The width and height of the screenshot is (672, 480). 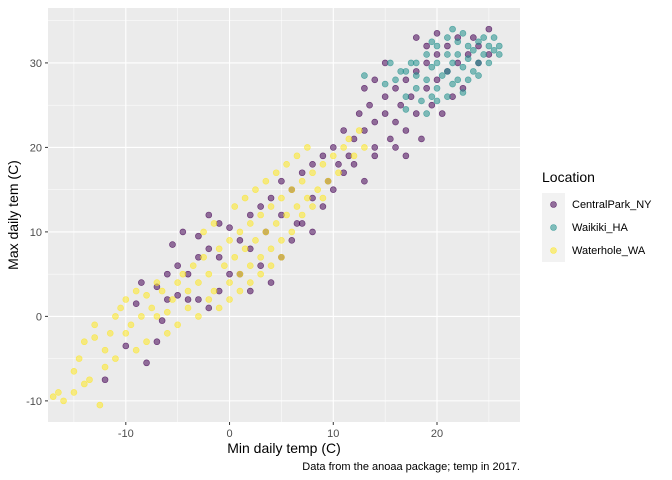 I want to click on y-tick-label: 0, so click(x=39, y=317).